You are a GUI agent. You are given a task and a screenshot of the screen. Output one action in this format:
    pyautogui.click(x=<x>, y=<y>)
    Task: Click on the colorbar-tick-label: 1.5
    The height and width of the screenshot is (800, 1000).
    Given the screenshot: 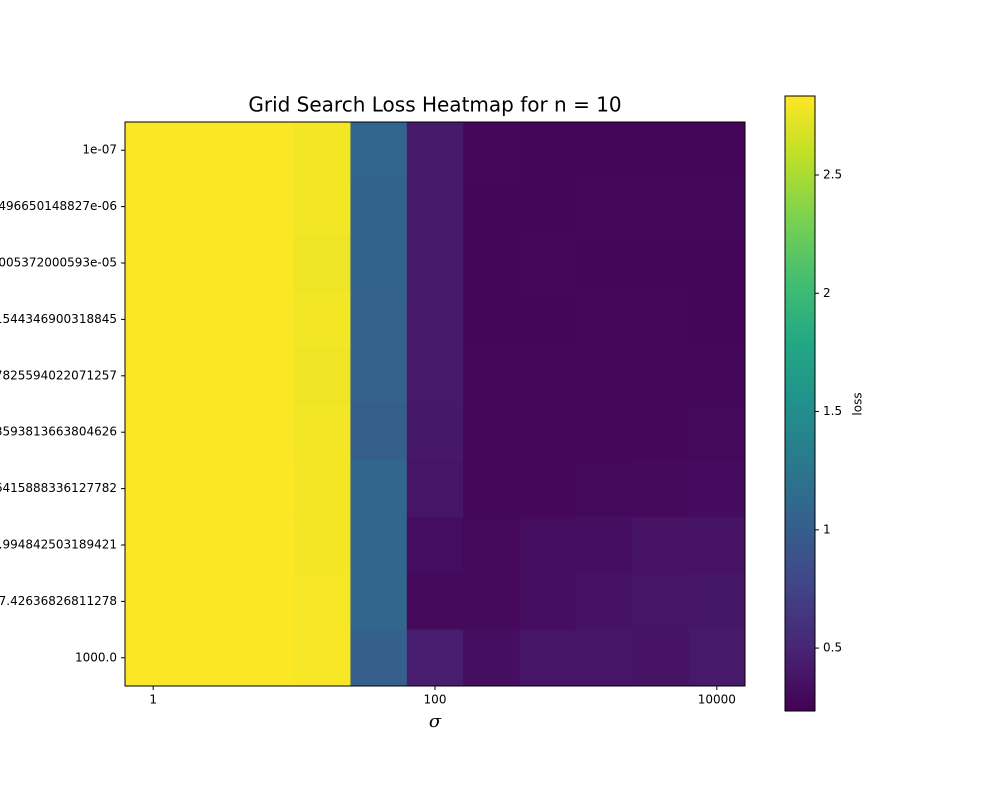 What is the action you would take?
    pyautogui.click(x=832, y=411)
    